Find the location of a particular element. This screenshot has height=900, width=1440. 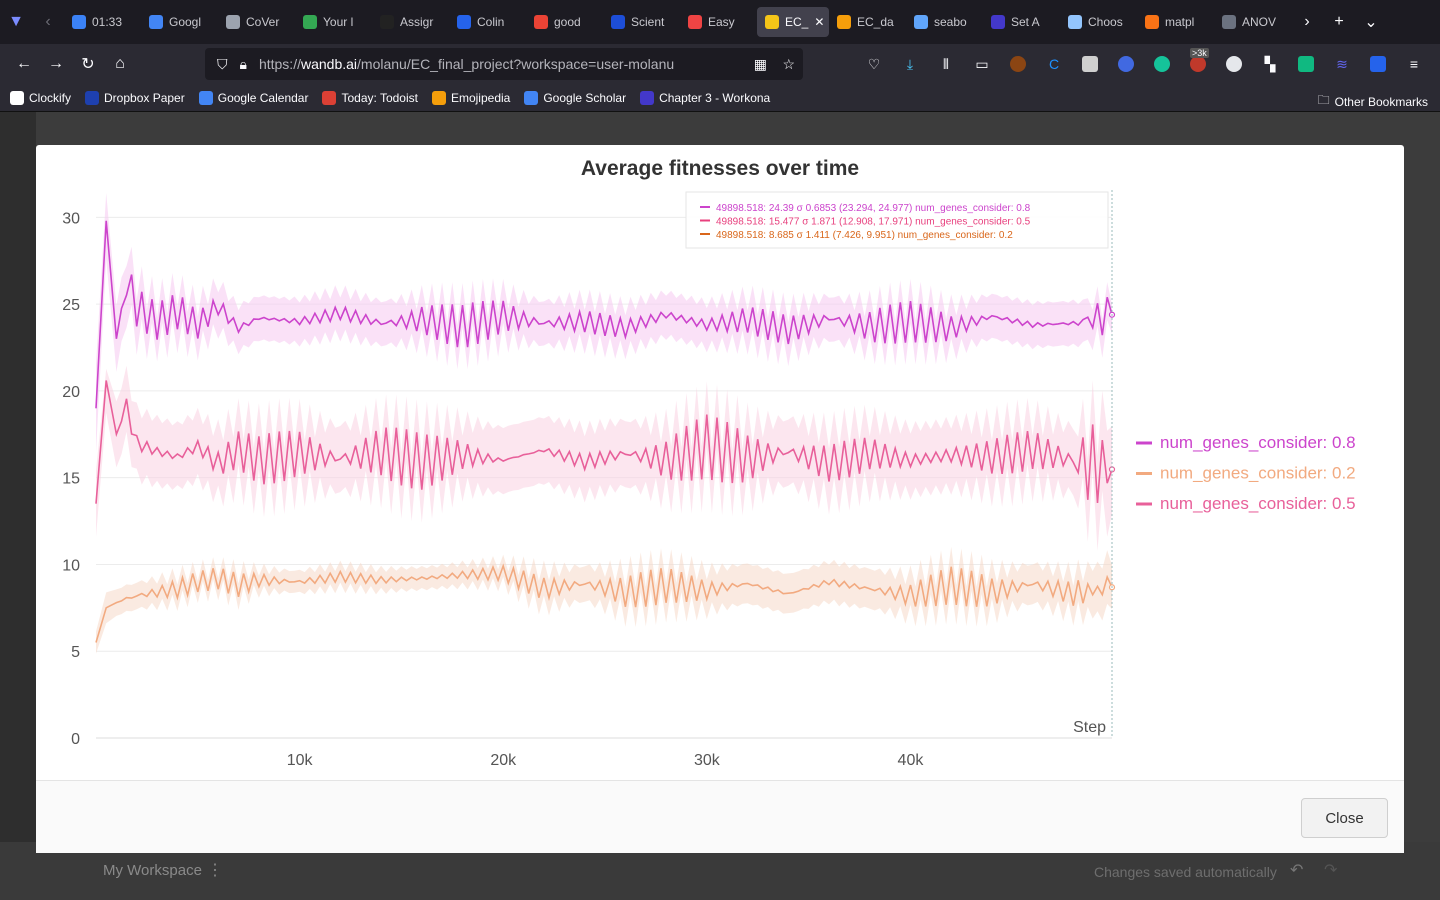

folder-icon: 🗀︎ is located at coordinates (1323, 100).